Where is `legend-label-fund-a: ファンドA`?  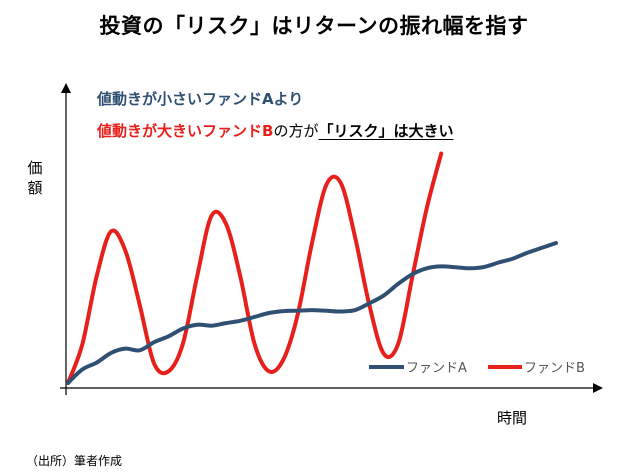 legend-label-fund-a: ファンドA is located at coordinates (436, 368).